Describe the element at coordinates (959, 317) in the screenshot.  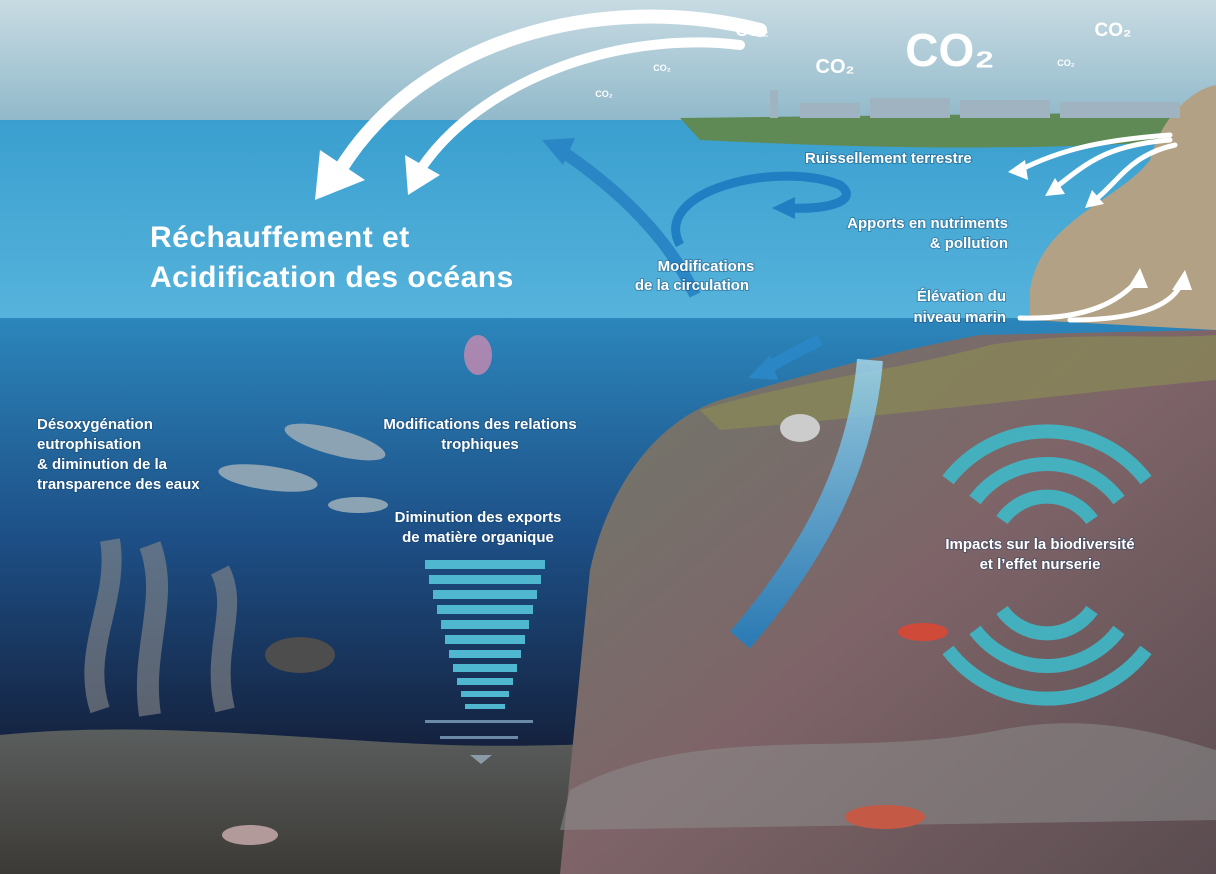
I see `label-line: niveau marin` at that location.